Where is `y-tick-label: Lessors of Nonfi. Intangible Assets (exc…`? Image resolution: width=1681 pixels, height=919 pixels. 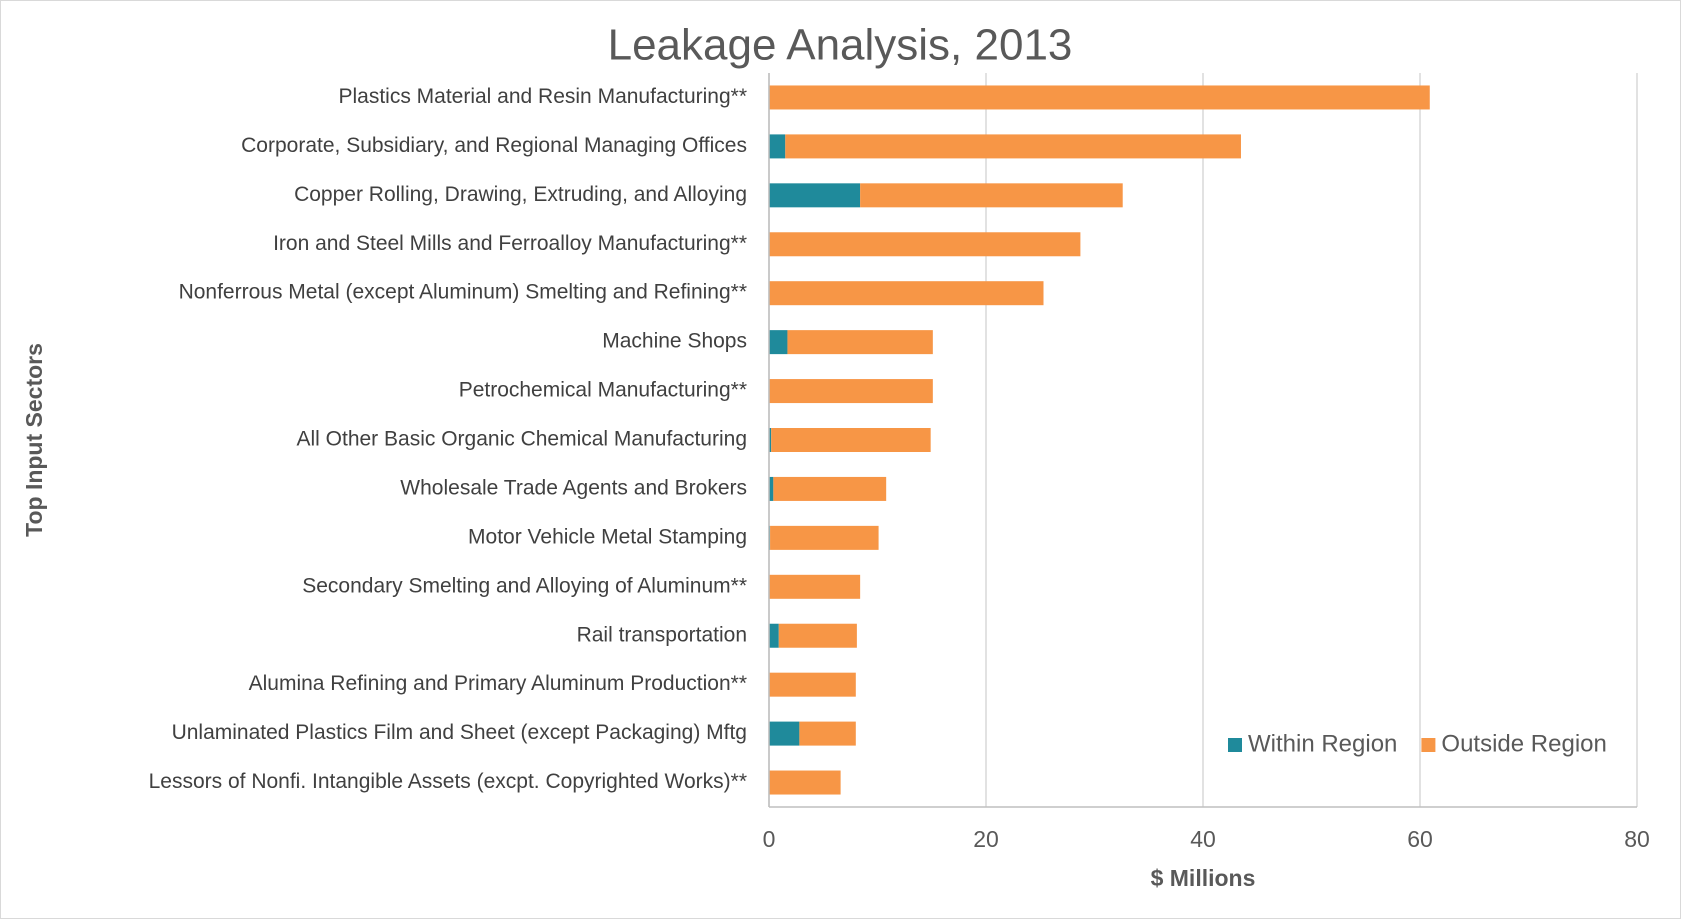 y-tick-label: Lessors of Nonfi. Intangible Assets (exc… is located at coordinates (448, 781).